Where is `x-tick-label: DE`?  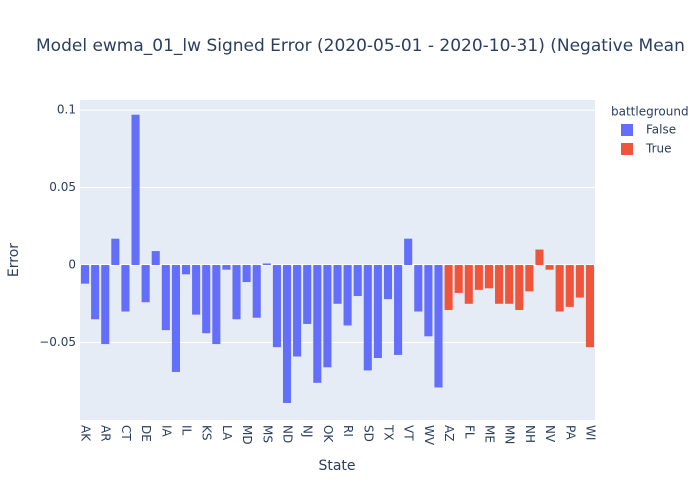 x-tick-label: DE is located at coordinates (146, 433).